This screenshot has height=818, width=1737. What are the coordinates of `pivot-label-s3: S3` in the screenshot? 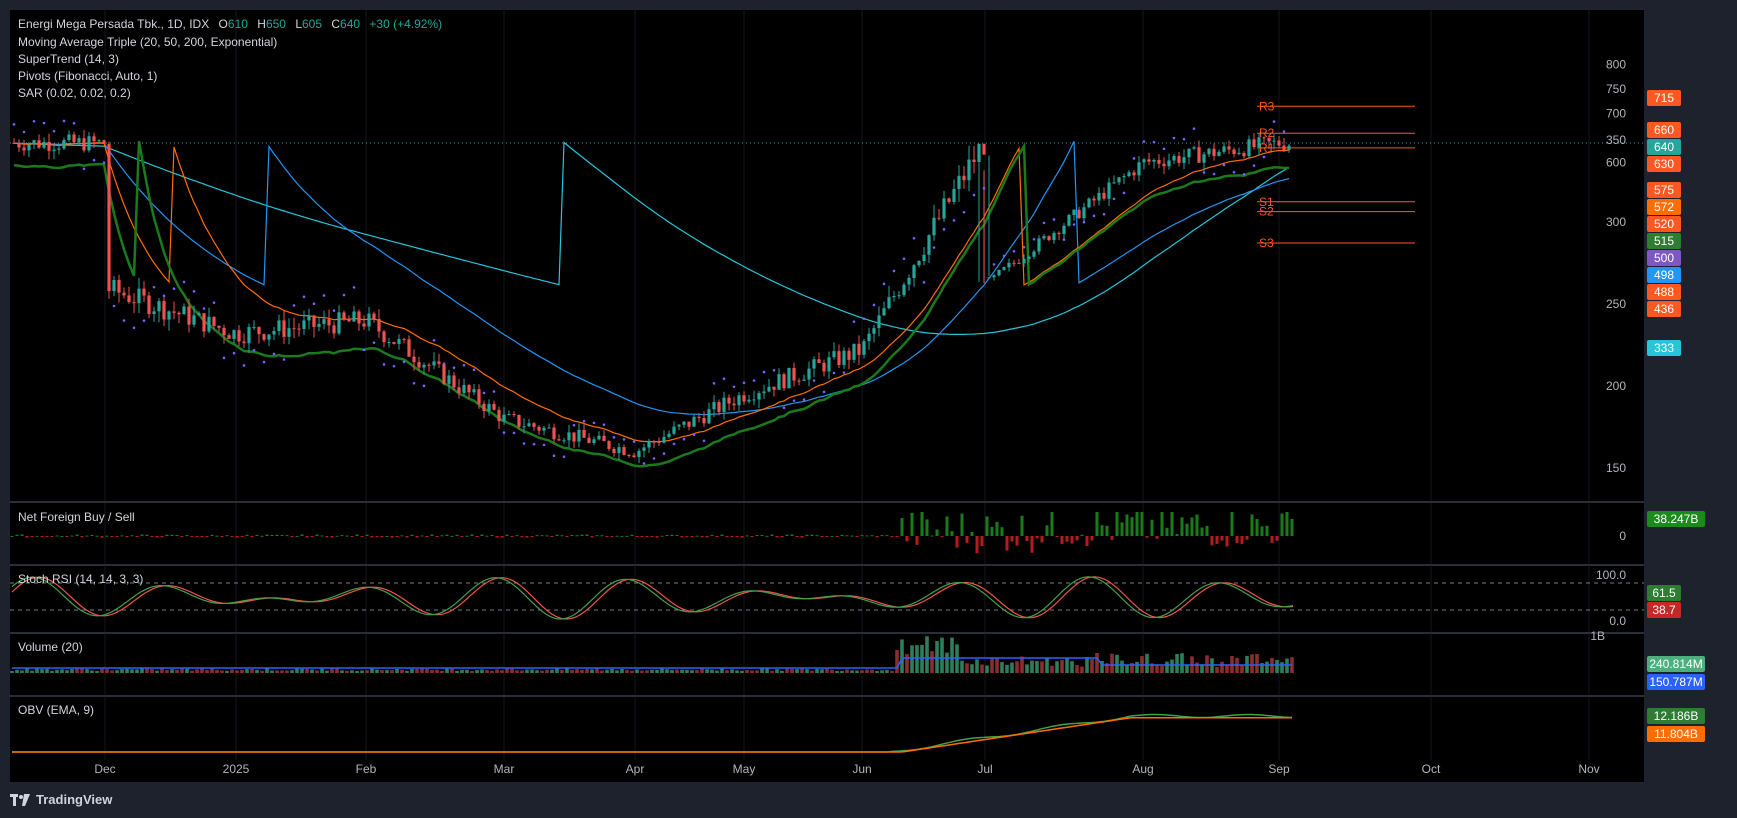 It's located at (1266, 243).